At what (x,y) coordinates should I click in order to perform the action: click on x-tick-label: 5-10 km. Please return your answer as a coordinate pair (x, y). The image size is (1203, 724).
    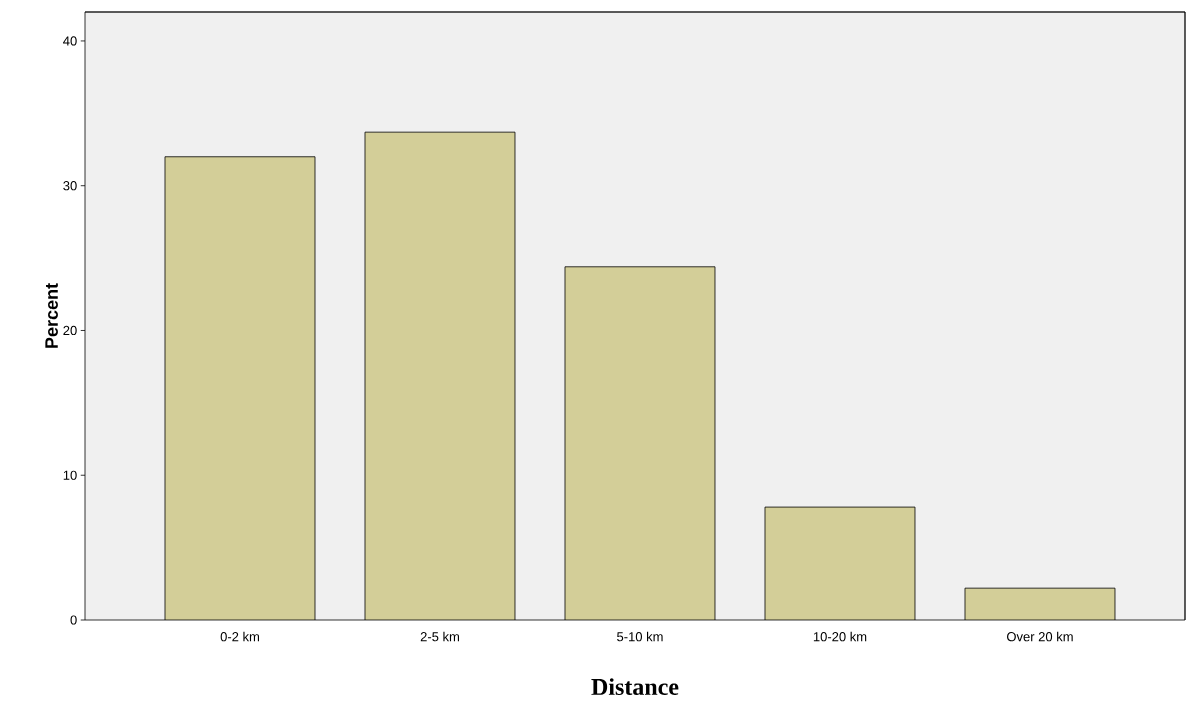
    Looking at the image, I should click on (640, 636).